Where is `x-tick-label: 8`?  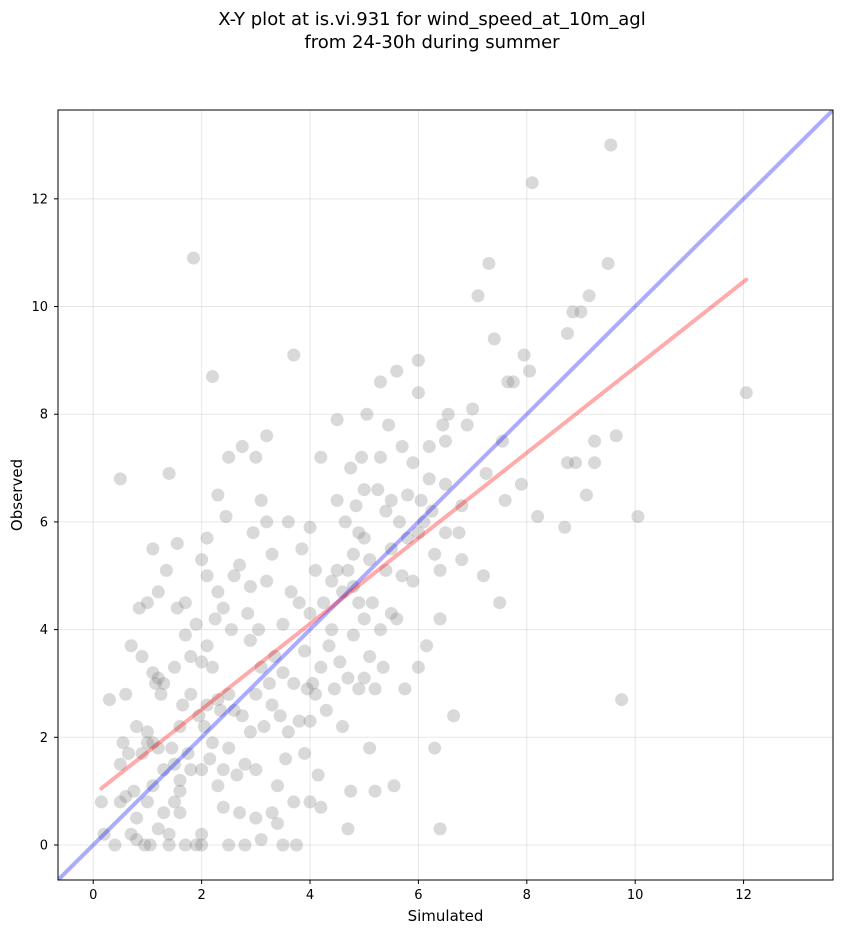
x-tick-label: 8 is located at coordinates (527, 895).